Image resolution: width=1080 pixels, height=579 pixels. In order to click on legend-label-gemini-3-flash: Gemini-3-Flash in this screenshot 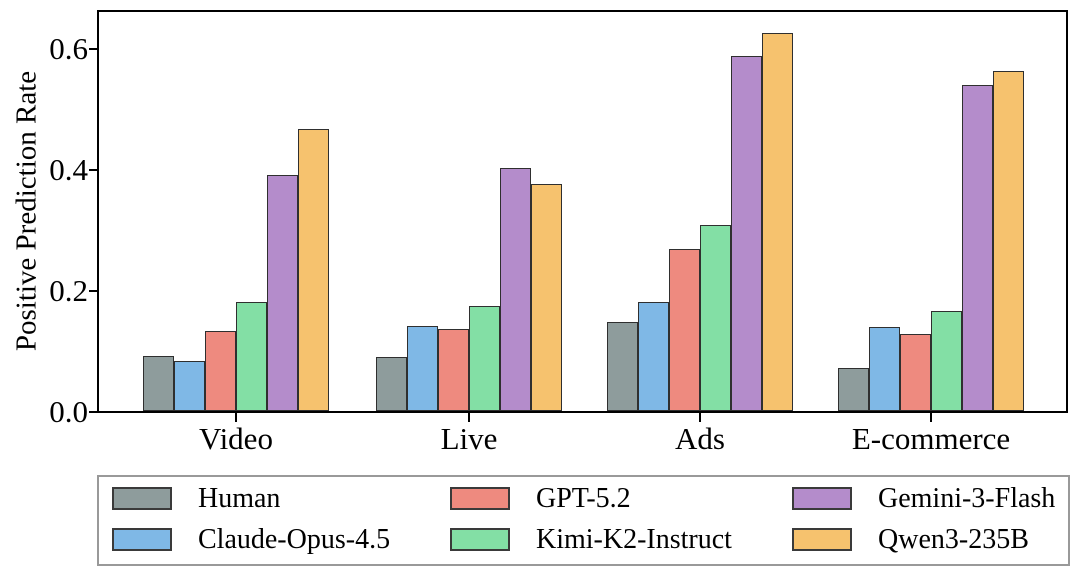, I will do `click(967, 498)`.